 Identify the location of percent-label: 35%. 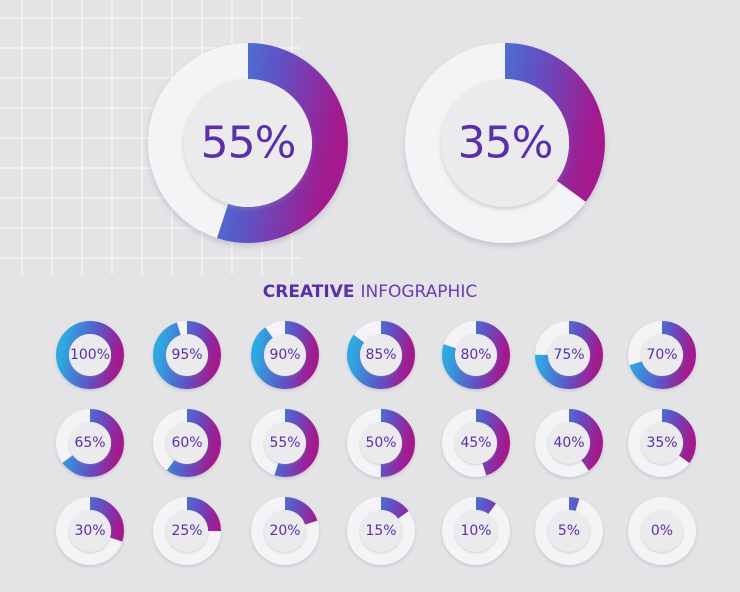
(662, 443).